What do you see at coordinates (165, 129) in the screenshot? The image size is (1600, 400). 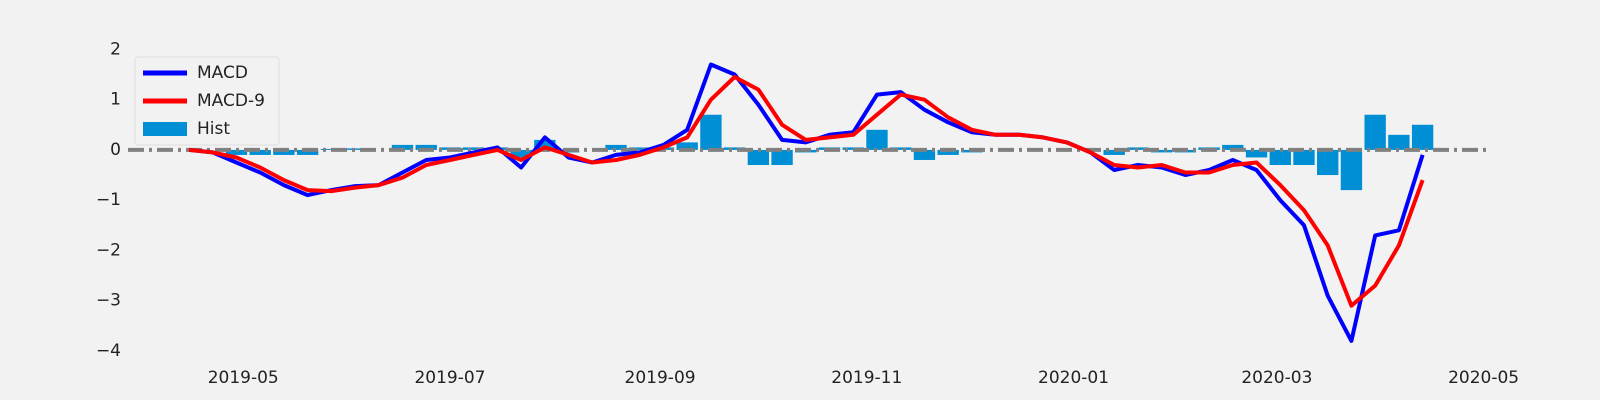 I see `legend-swatch` at bounding box center [165, 129].